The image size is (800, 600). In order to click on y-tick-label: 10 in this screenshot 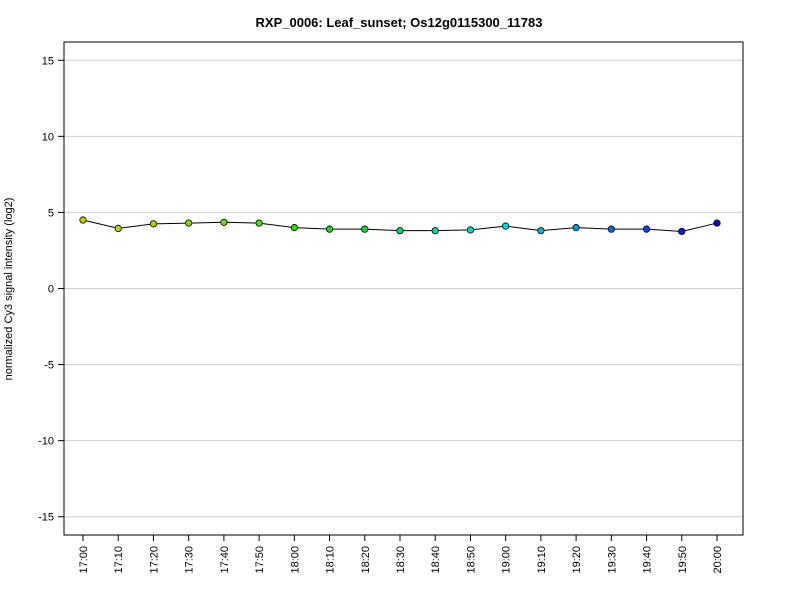, I will do `click(48, 137)`.